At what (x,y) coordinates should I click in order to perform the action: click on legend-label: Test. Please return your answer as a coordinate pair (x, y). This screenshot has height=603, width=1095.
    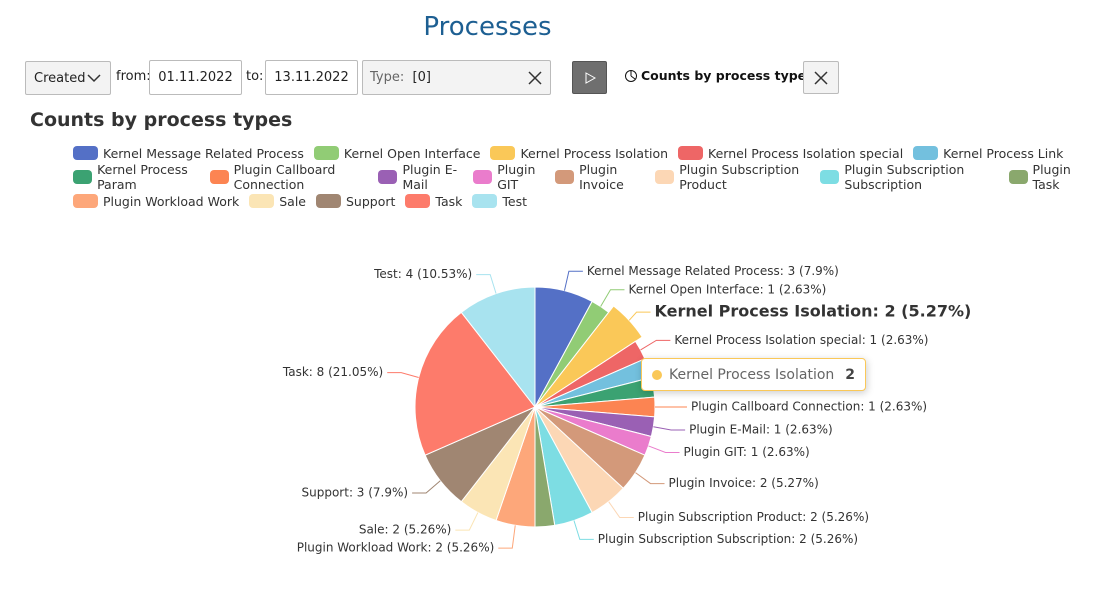
    Looking at the image, I should click on (515, 201).